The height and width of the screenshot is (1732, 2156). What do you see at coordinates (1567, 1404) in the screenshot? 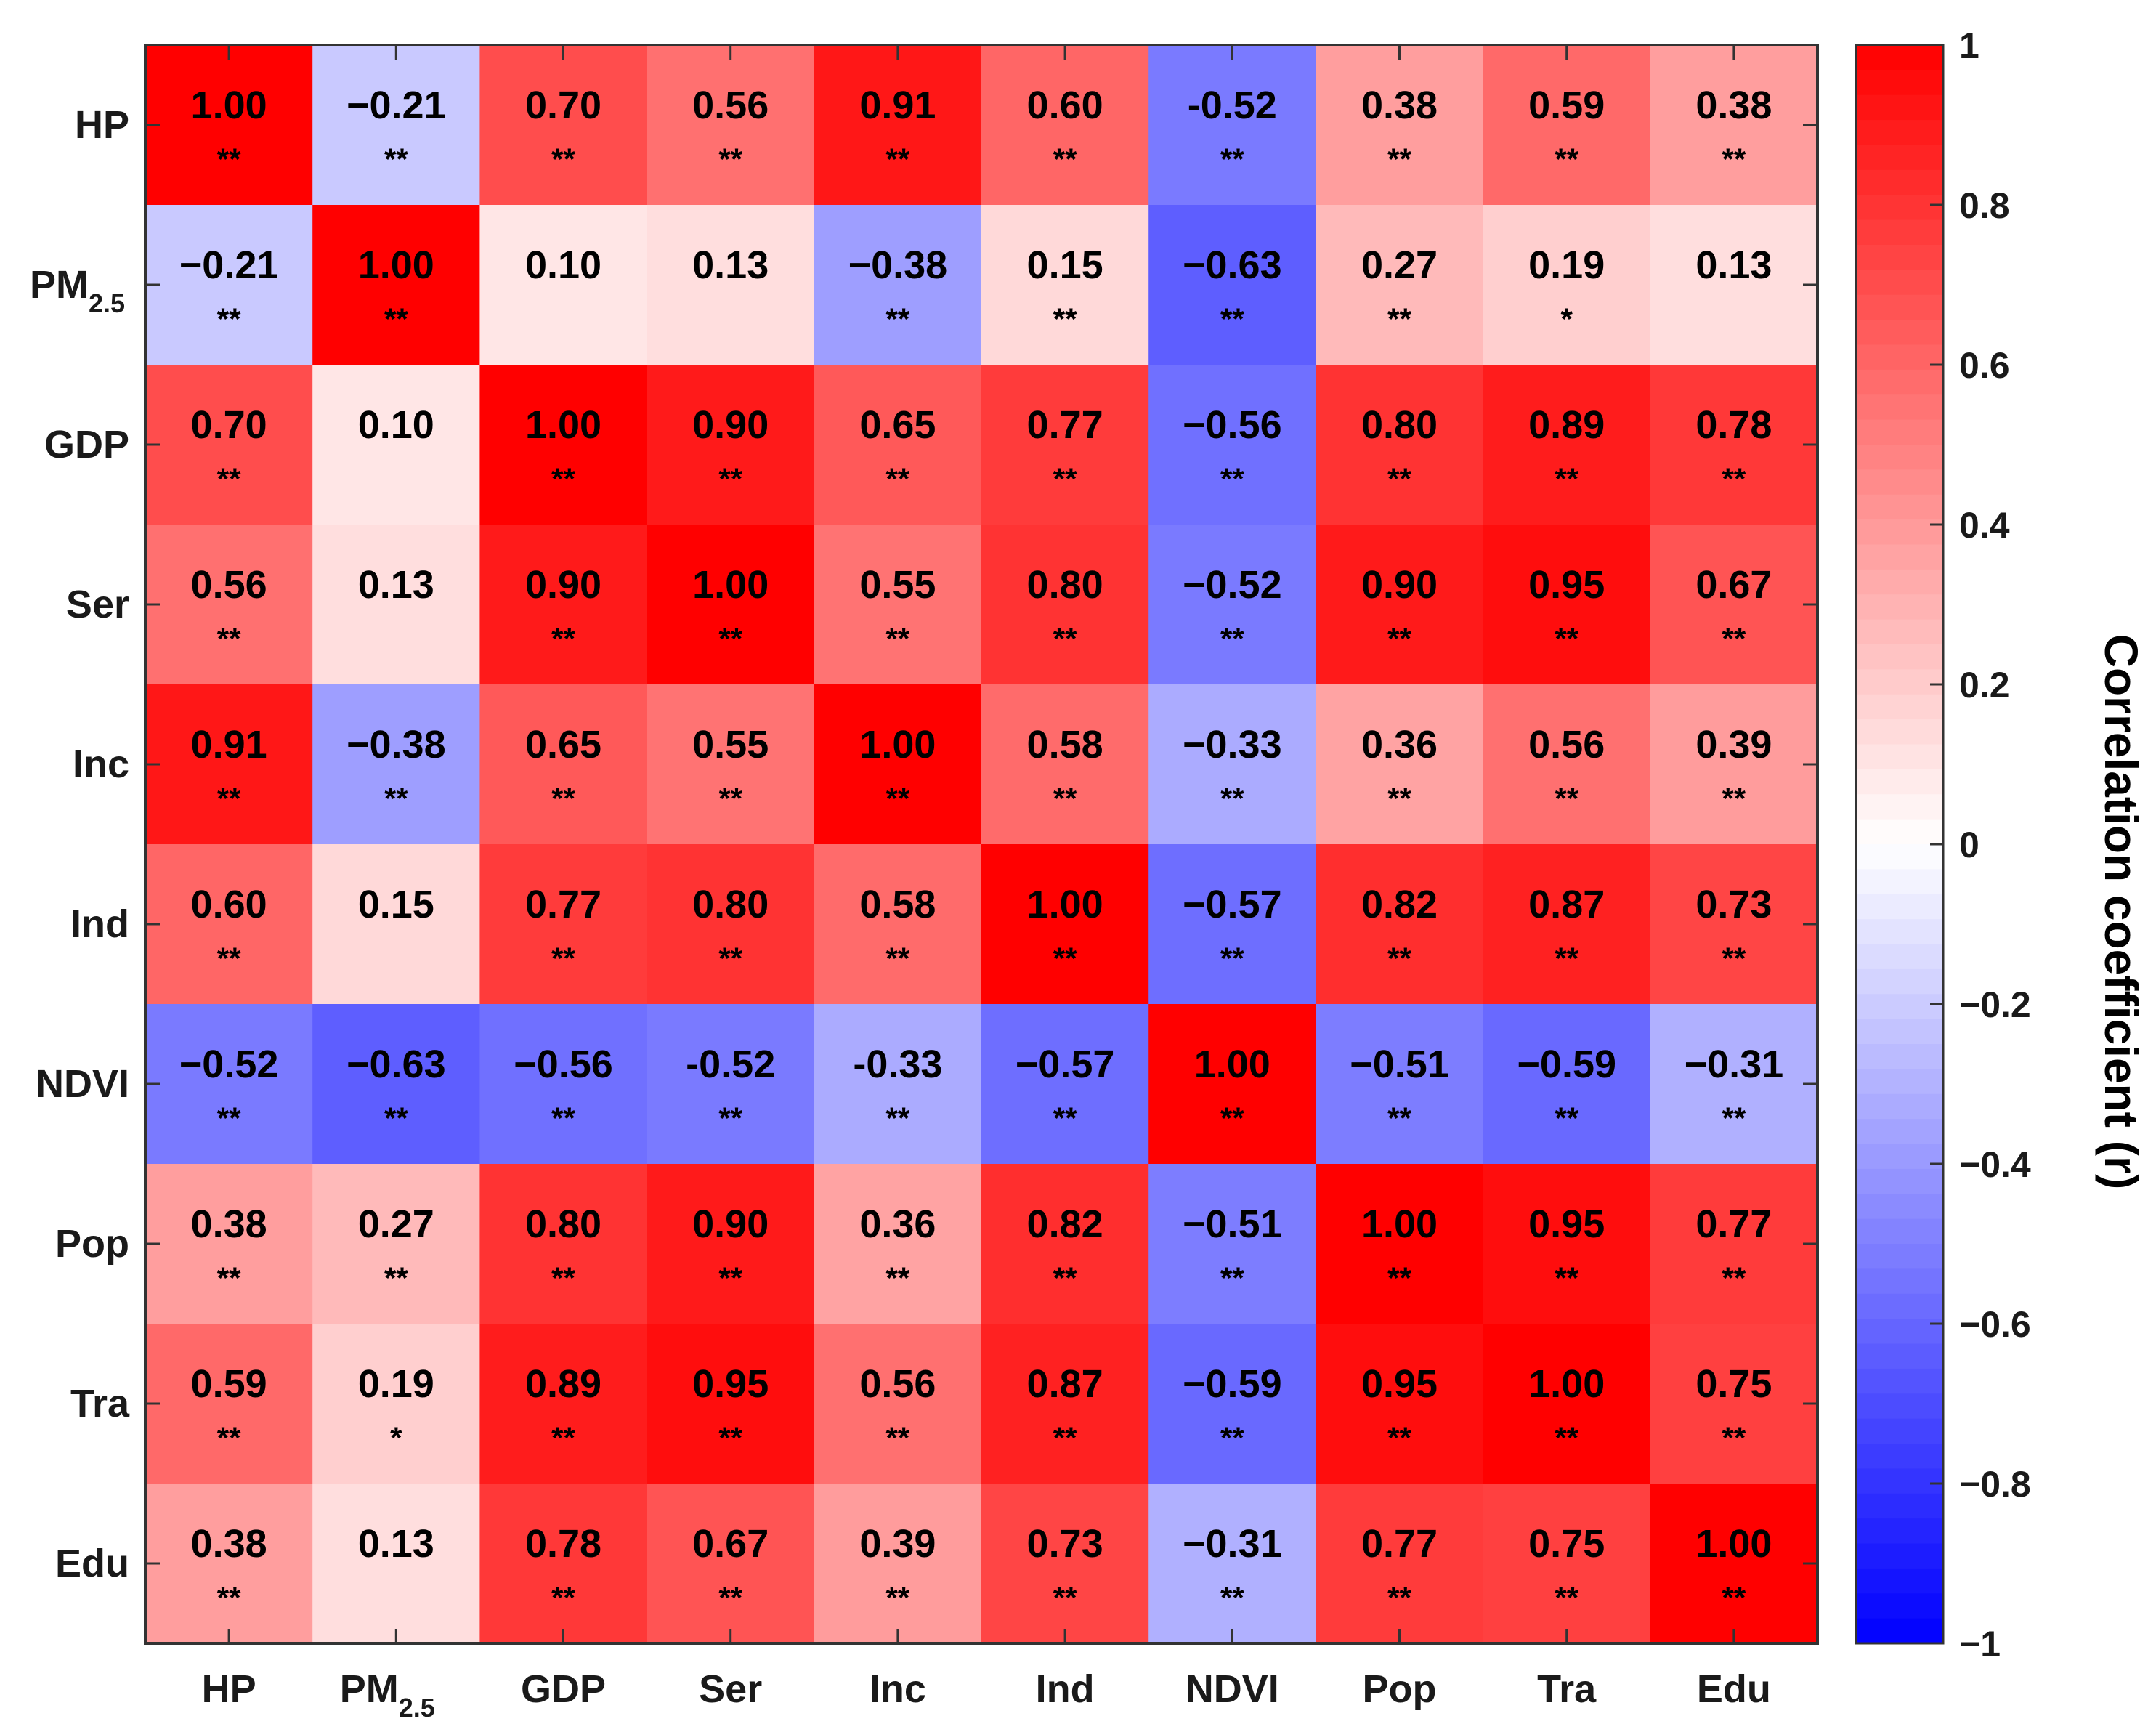
I see `heatmap-cell-tra-tra` at bounding box center [1567, 1404].